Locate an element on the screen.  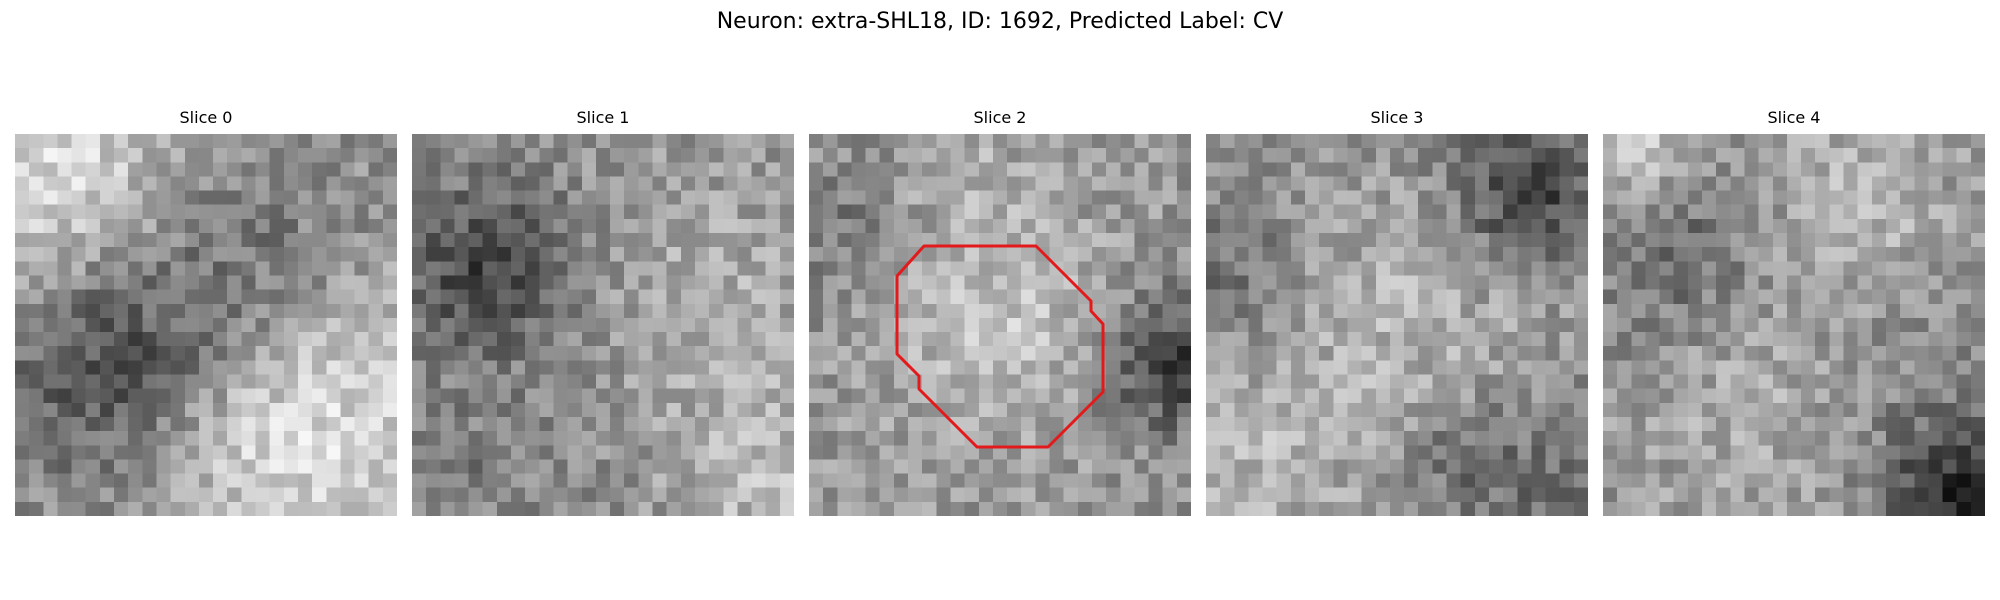
slice-panel-0: Slice 0 is located at coordinates (206, 312).